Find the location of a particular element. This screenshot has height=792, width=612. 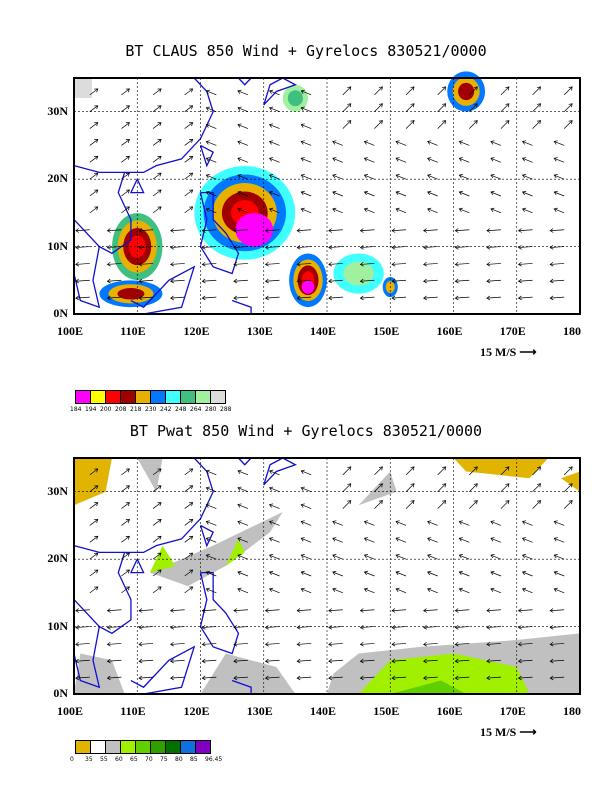

coastline is located at coordinates (238, 307).